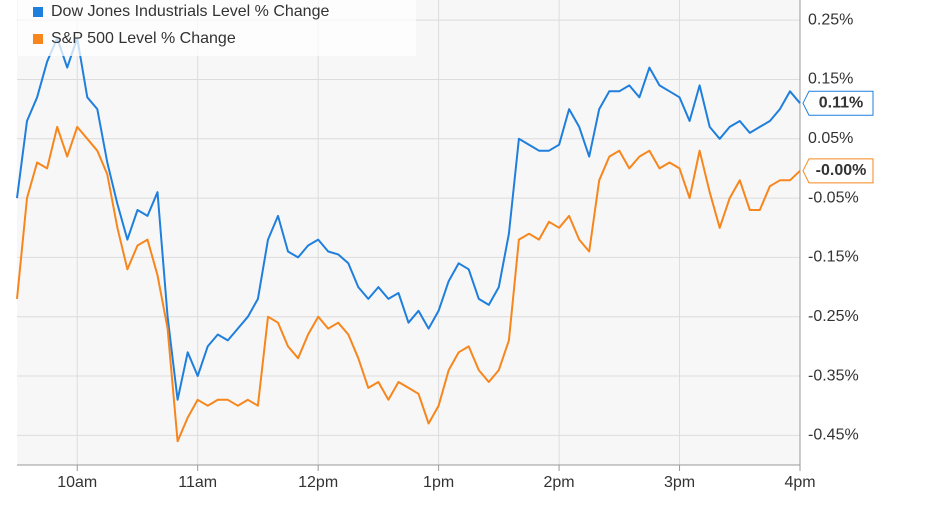 This screenshot has height=506, width=931. Describe the element at coordinates (841, 170) in the screenshot. I see `value-label: -0.00%` at that location.